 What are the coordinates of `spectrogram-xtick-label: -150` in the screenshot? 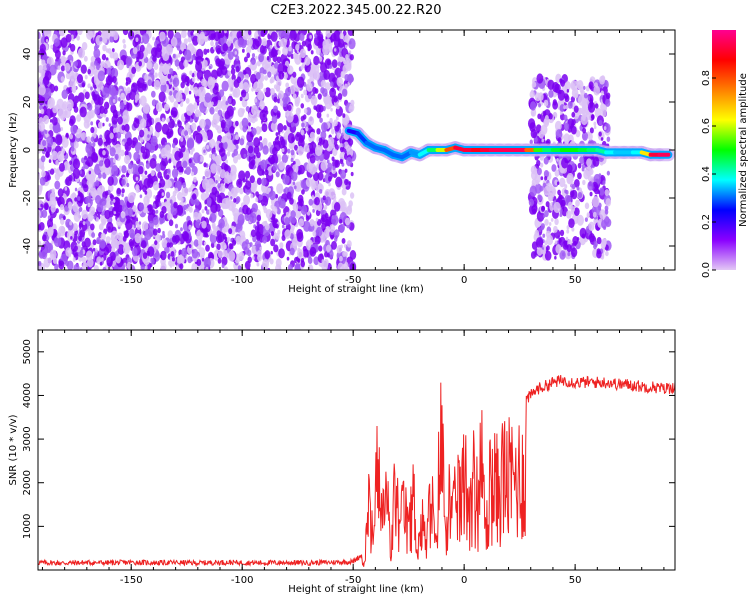 It's located at (131, 280).